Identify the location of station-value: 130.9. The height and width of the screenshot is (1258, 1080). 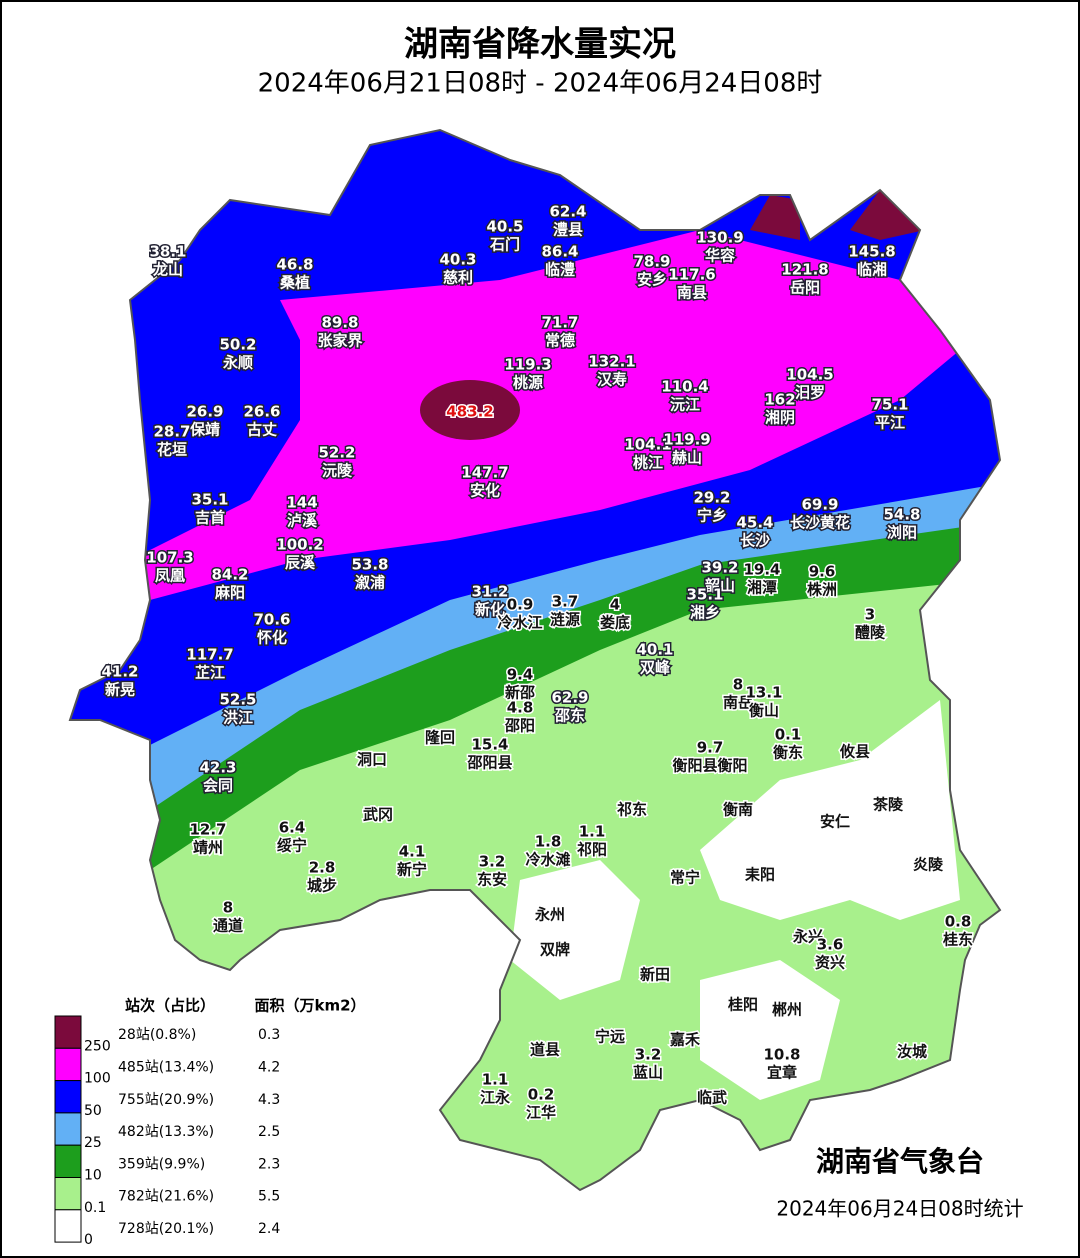
(719, 238).